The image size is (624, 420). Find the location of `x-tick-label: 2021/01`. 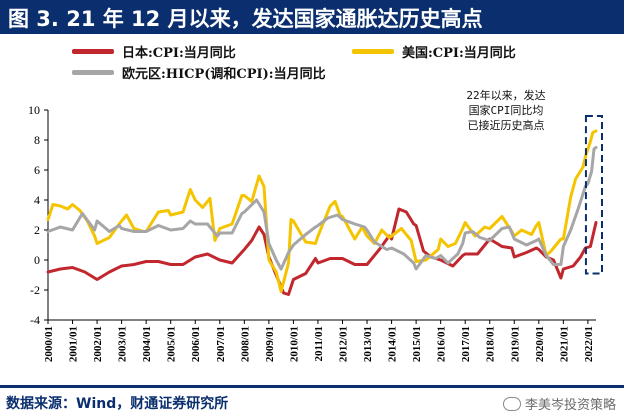

x-tick-label: 2021/01 is located at coordinates (564, 344).